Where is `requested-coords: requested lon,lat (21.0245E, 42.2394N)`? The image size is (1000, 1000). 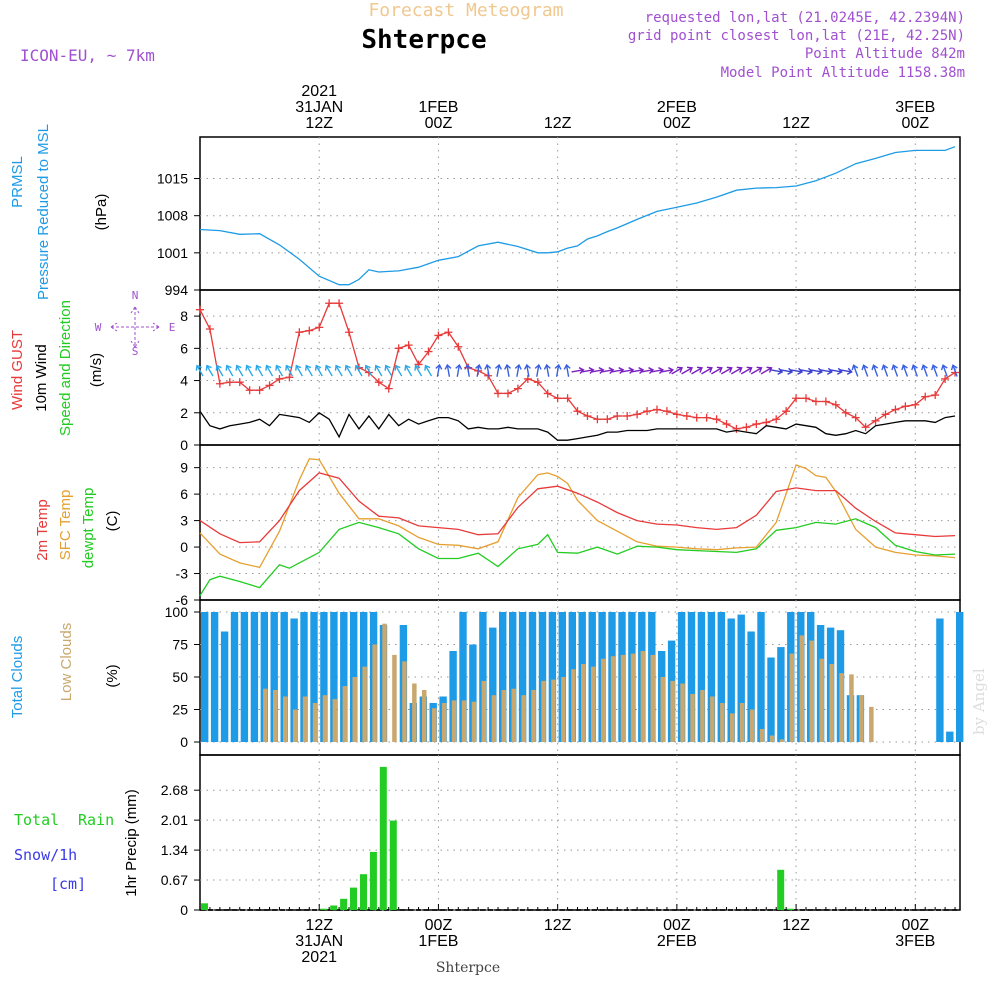 requested-coords: requested lon,lat (21.0245E, 42.2394N) is located at coordinates (805, 18).